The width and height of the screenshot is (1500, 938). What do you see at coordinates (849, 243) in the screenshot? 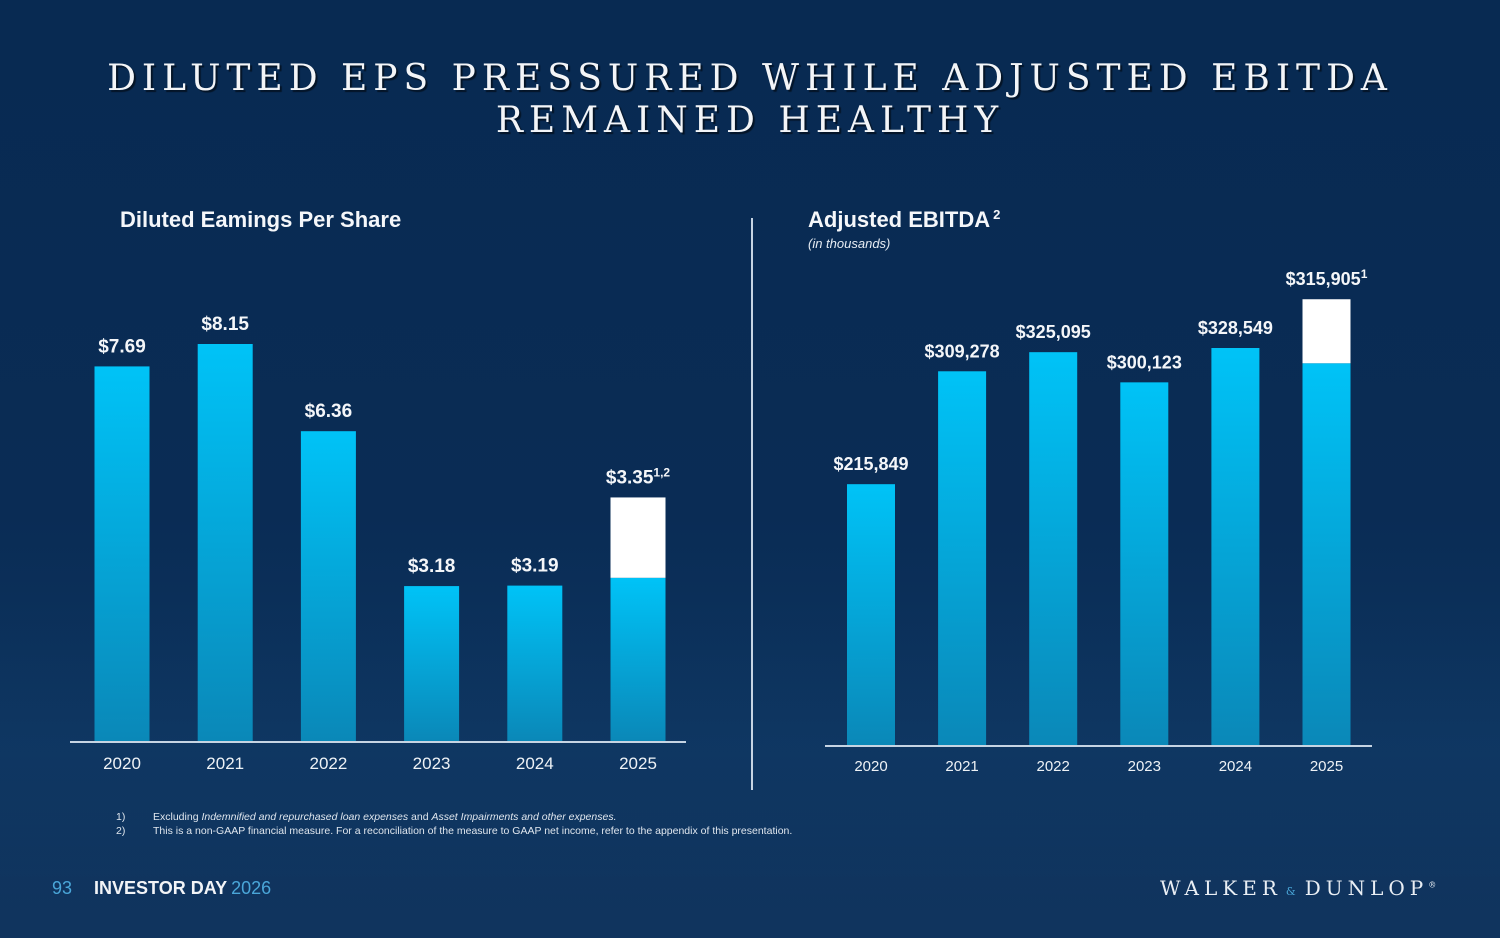
I see `ebitda-chart-subtitle: (in thousands)` at bounding box center [849, 243].